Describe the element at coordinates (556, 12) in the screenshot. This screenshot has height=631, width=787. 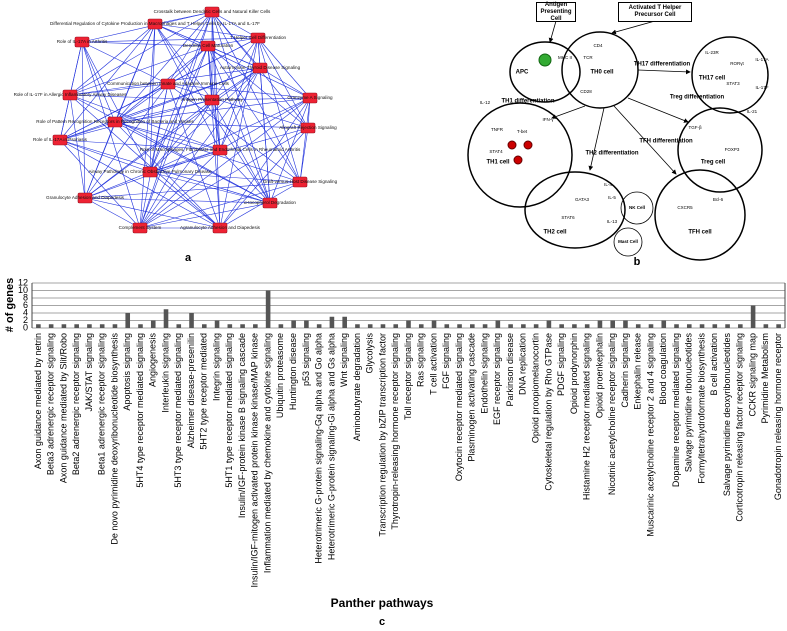
I see `box: Antigen Presenting Cell` at that location.